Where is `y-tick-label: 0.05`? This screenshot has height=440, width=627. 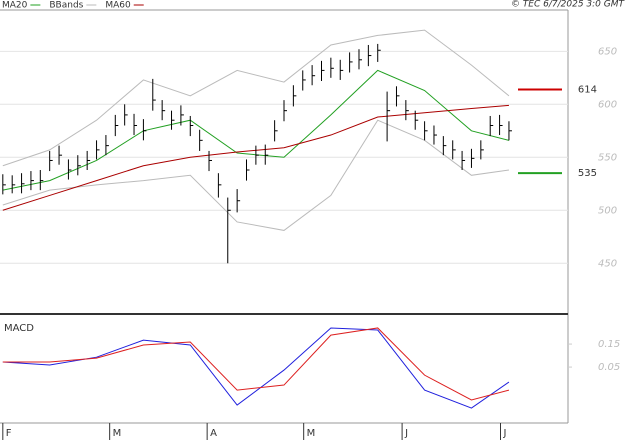 y-tick-label: 0.05 is located at coordinates (609, 367).